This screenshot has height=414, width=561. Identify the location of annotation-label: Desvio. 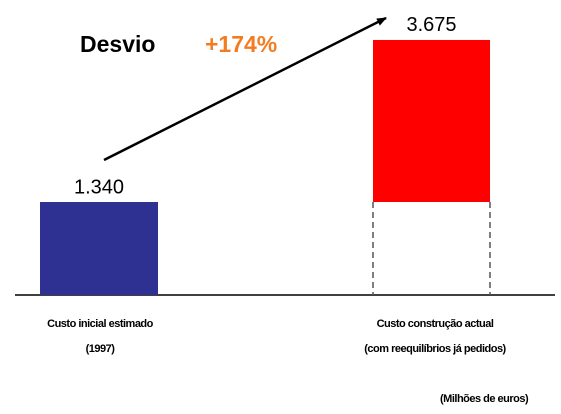
(117, 44).